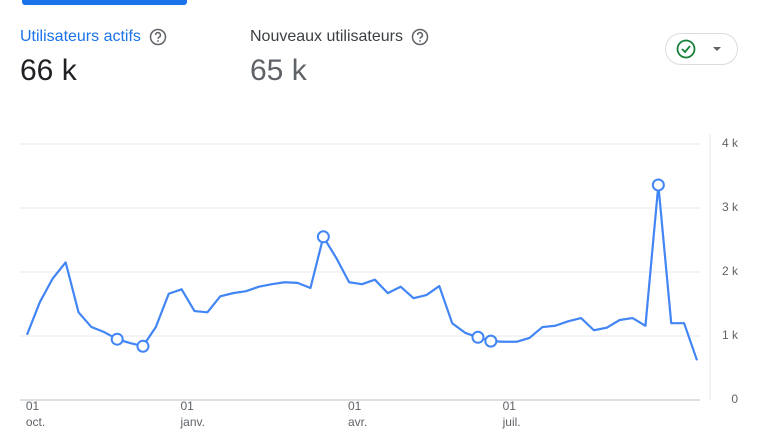 The width and height of the screenshot is (760, 438). What do you see at coordinates (734, 399) in the screenshot?
I see `y-tick-label: 0` at bounding box center [734, 399].